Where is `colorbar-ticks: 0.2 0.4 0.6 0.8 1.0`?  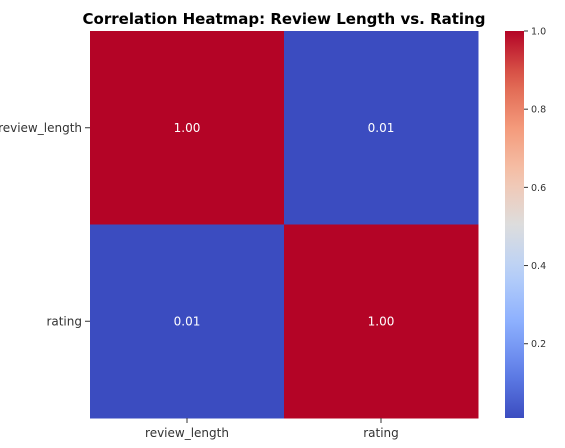 colorbar-ticks: 0.2 0.4 0.6 0.8 1.0 is located at coordinates (535, 188).